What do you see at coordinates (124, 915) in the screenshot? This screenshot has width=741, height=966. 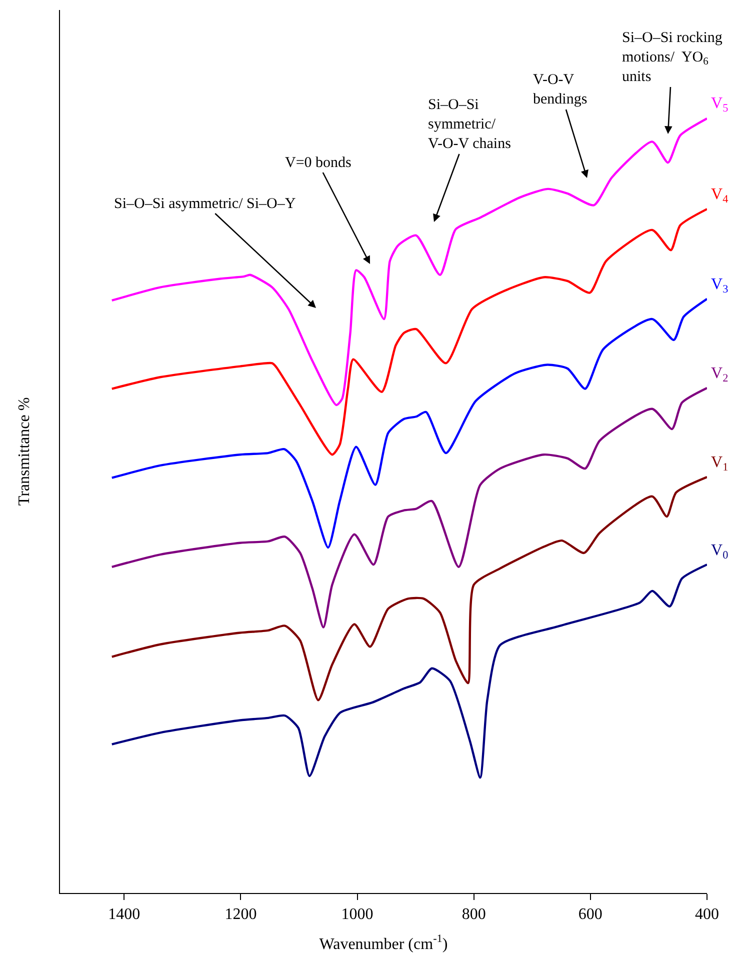 I see `x-tick-label: 1400` at bounding box center [124, 915].